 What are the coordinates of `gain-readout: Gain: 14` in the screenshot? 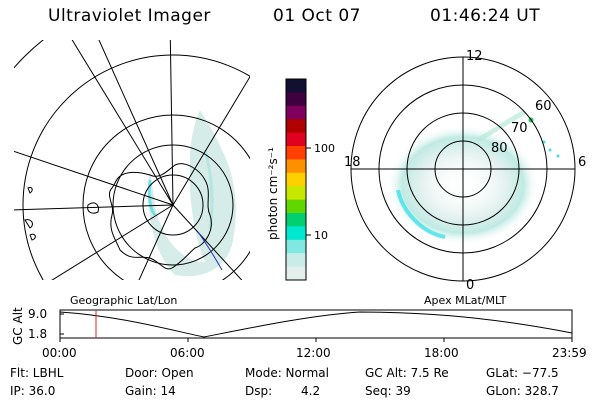 It's located at (150, 391).